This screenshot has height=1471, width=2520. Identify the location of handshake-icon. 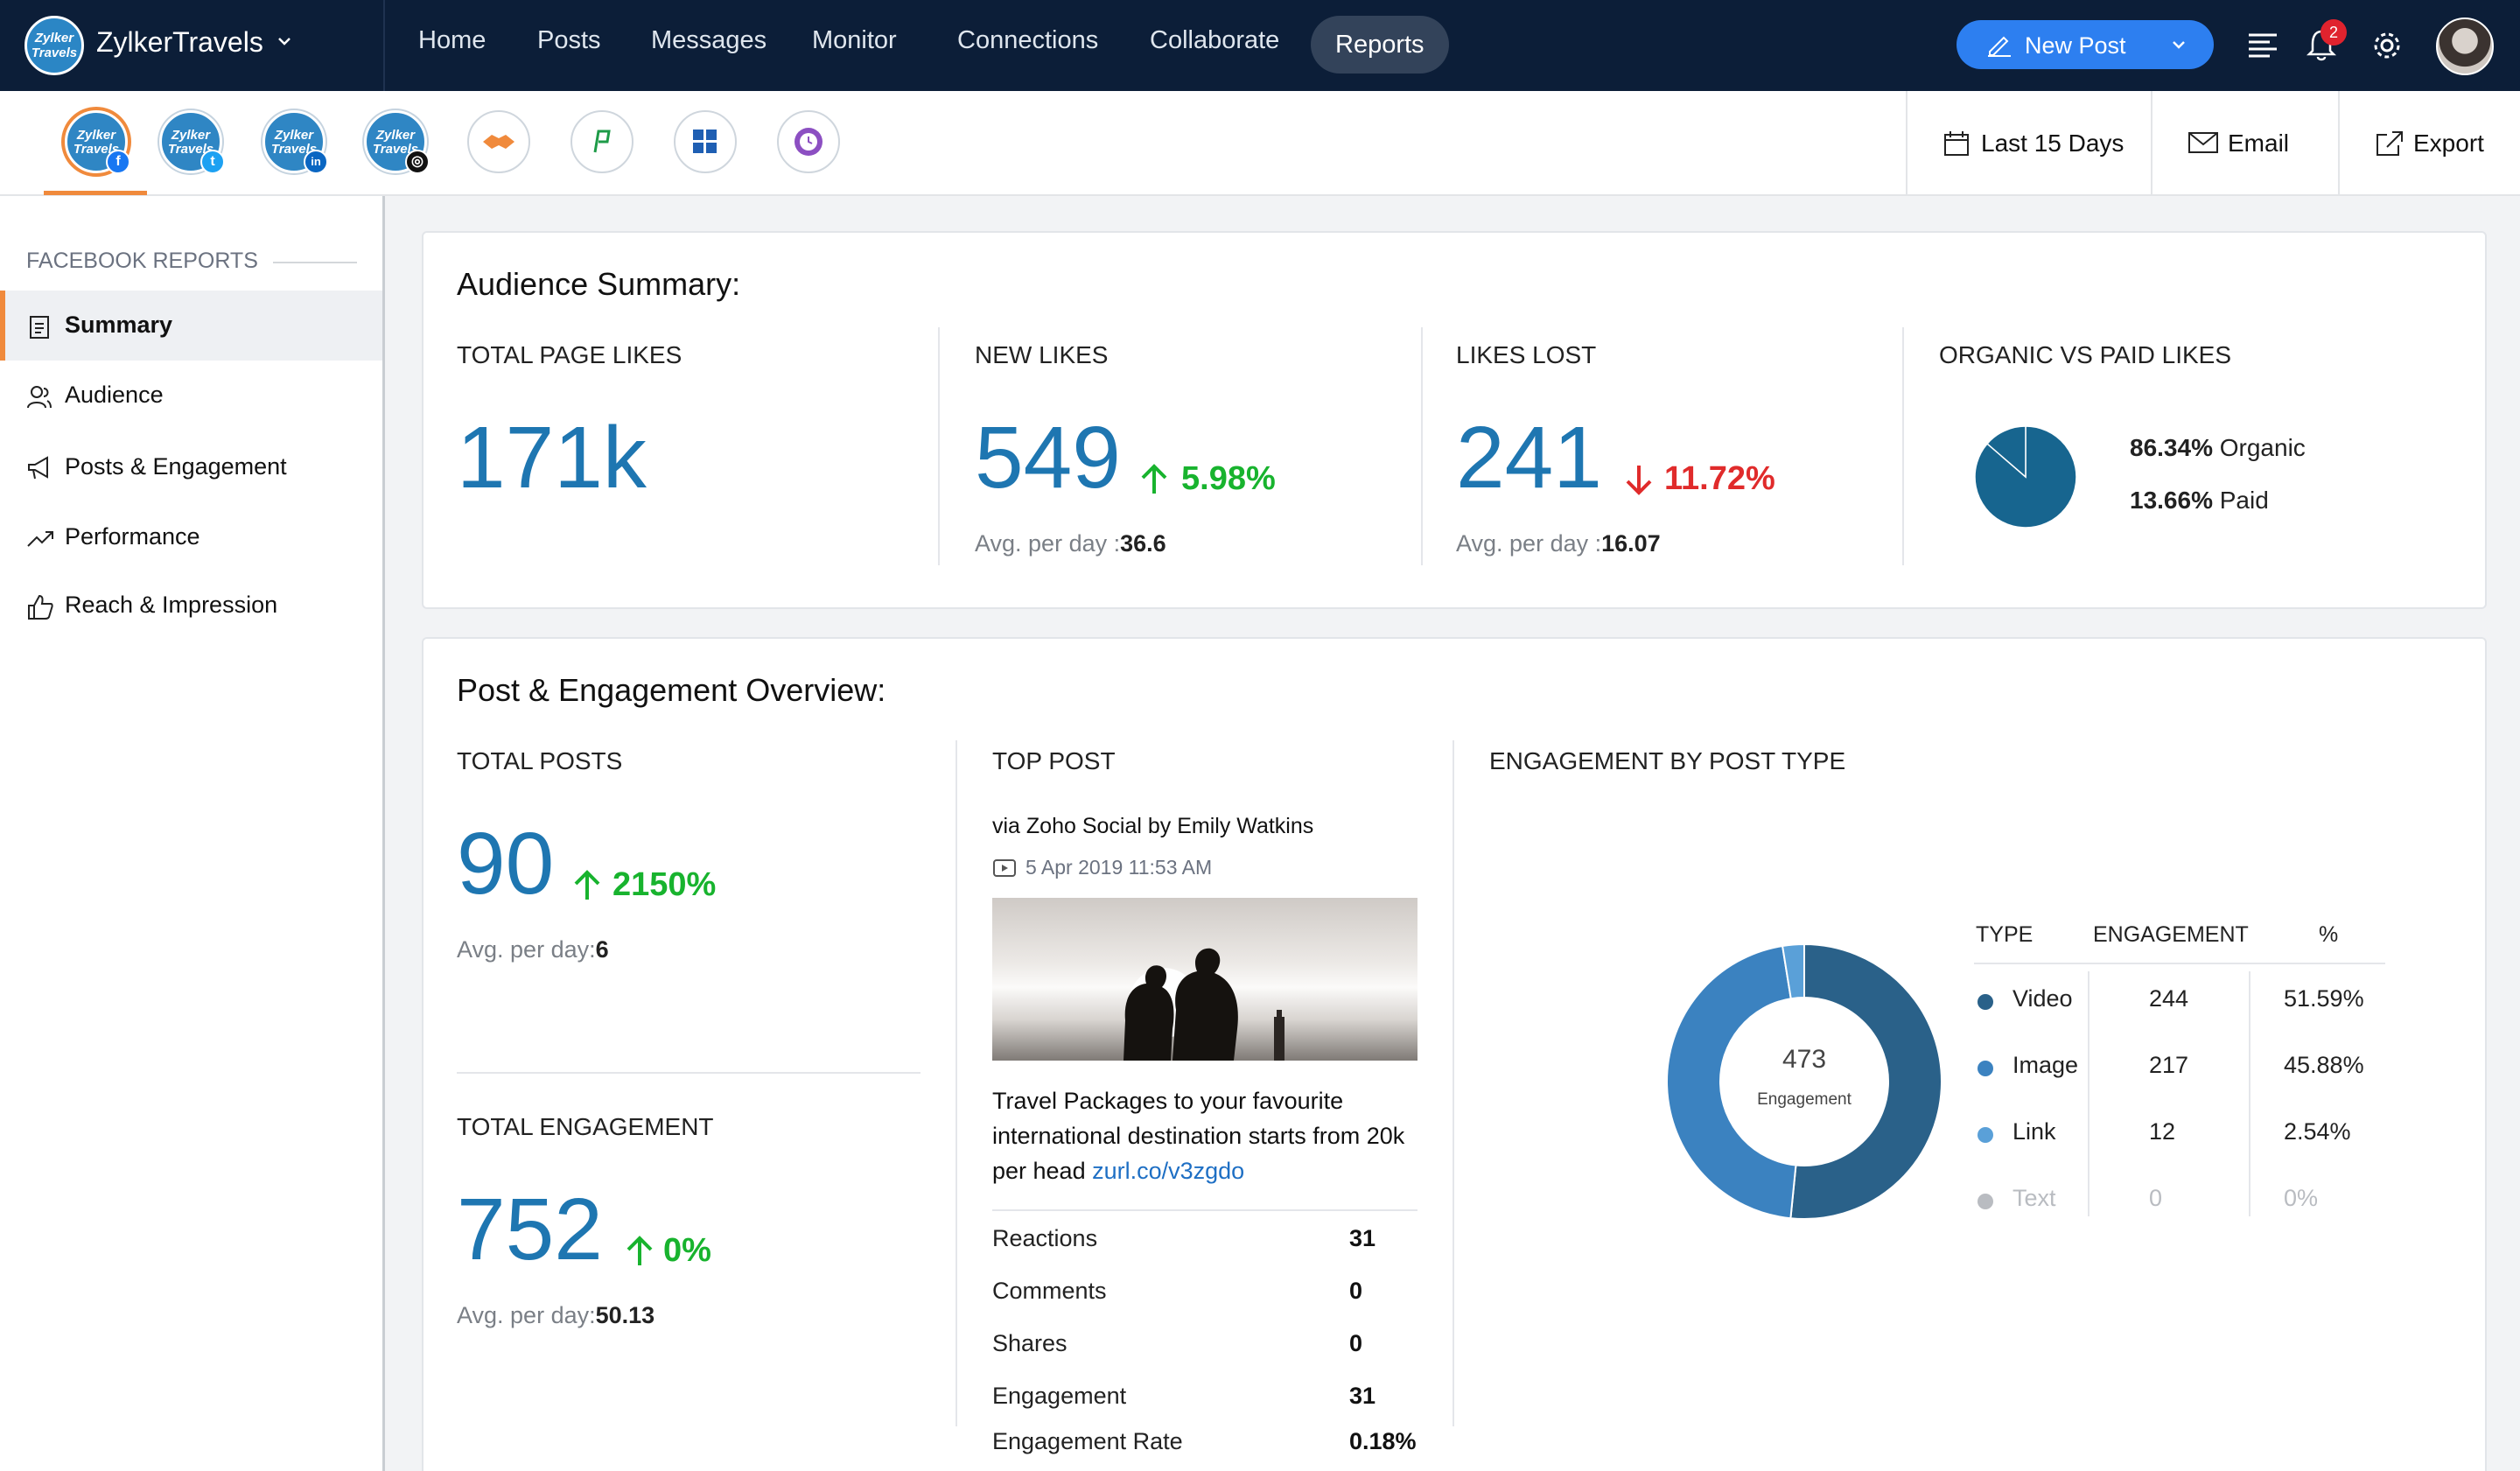
(498, 142).